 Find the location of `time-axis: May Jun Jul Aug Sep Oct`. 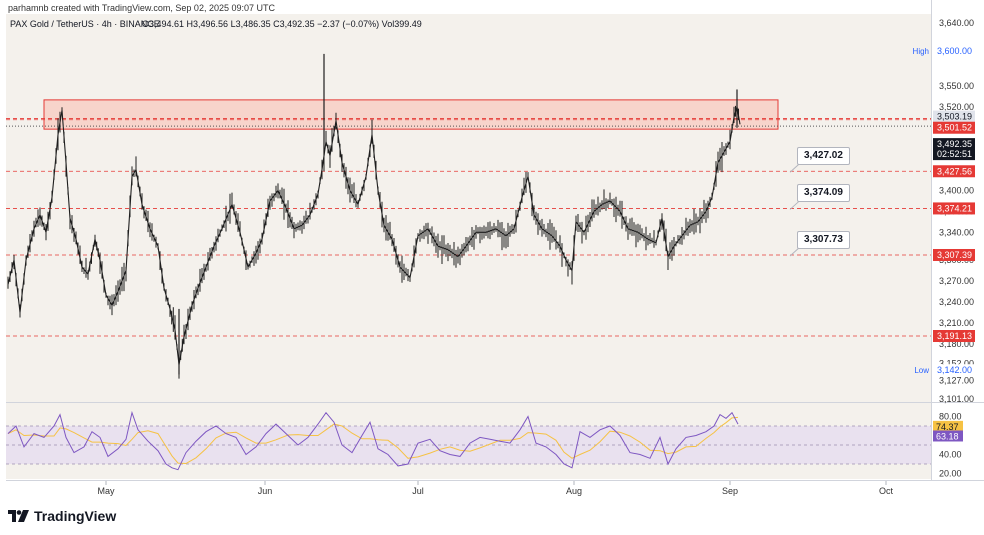

time-axis: May Jun Jul Aug Sep Oct is located at coordinates (495, 488).